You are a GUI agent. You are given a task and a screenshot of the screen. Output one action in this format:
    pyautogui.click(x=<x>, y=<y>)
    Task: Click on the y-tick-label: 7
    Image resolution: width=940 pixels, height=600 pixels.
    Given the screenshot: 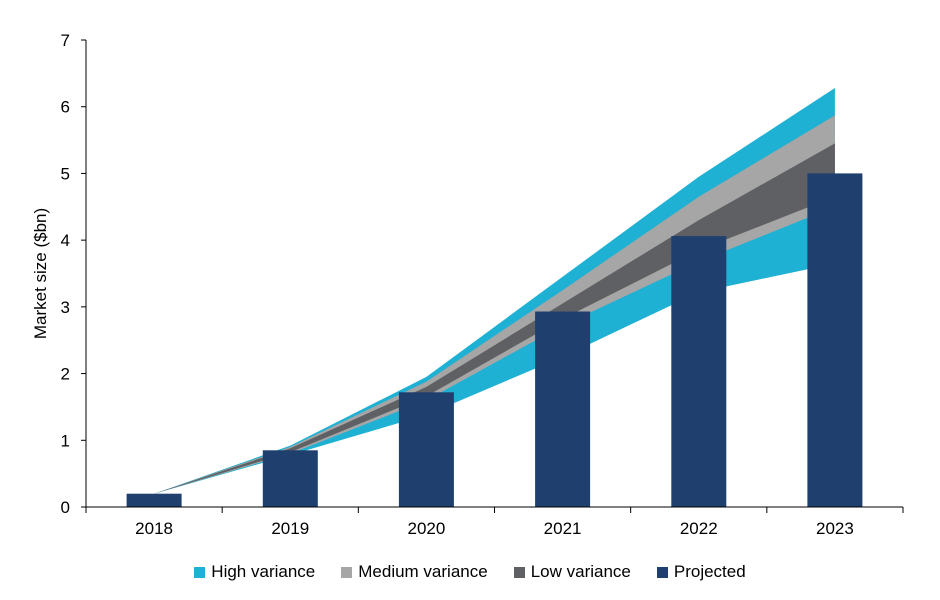 What is the action you would take?
    pyautogui.click(x=65, y=40)
    